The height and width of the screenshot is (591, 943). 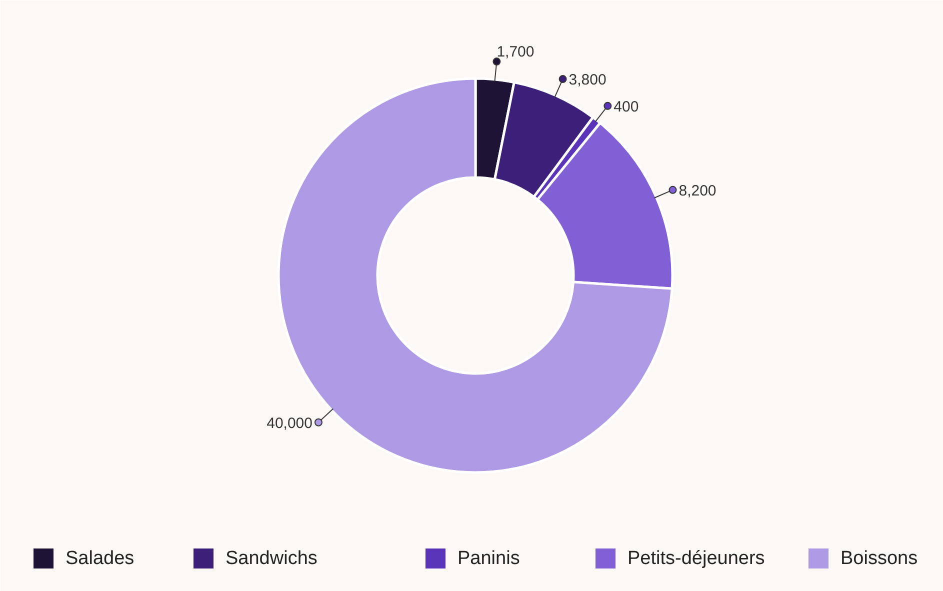 What do you see at coordinates (697, 191) in the screenshot?
I see `data-label: 8,200` at bounding box center [697, 191].